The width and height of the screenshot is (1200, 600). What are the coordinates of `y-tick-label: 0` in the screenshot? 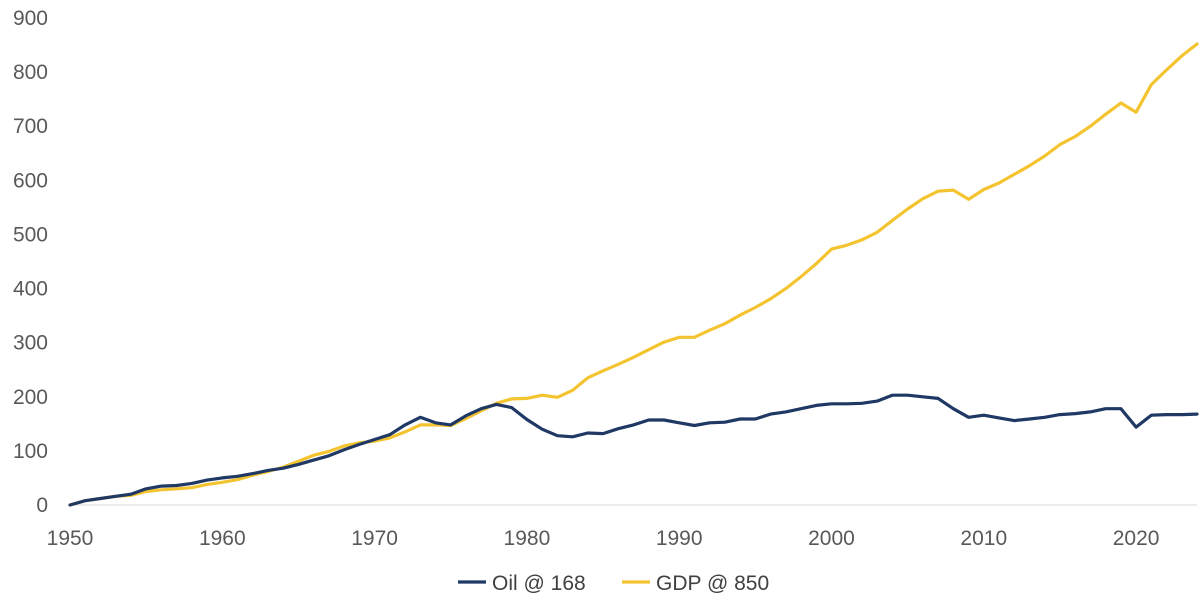 It's located at (42, 505).